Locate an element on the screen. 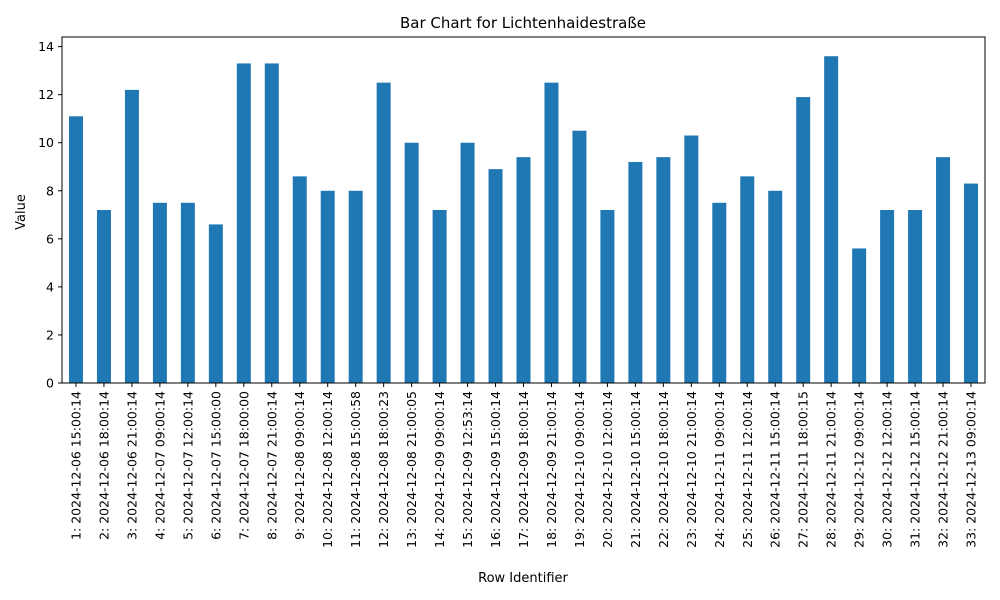 This screenshot has height=600, width=1000. x-tick-label: 13: 2024-12-08 21:00:05 is located at coordinates (411, 469).